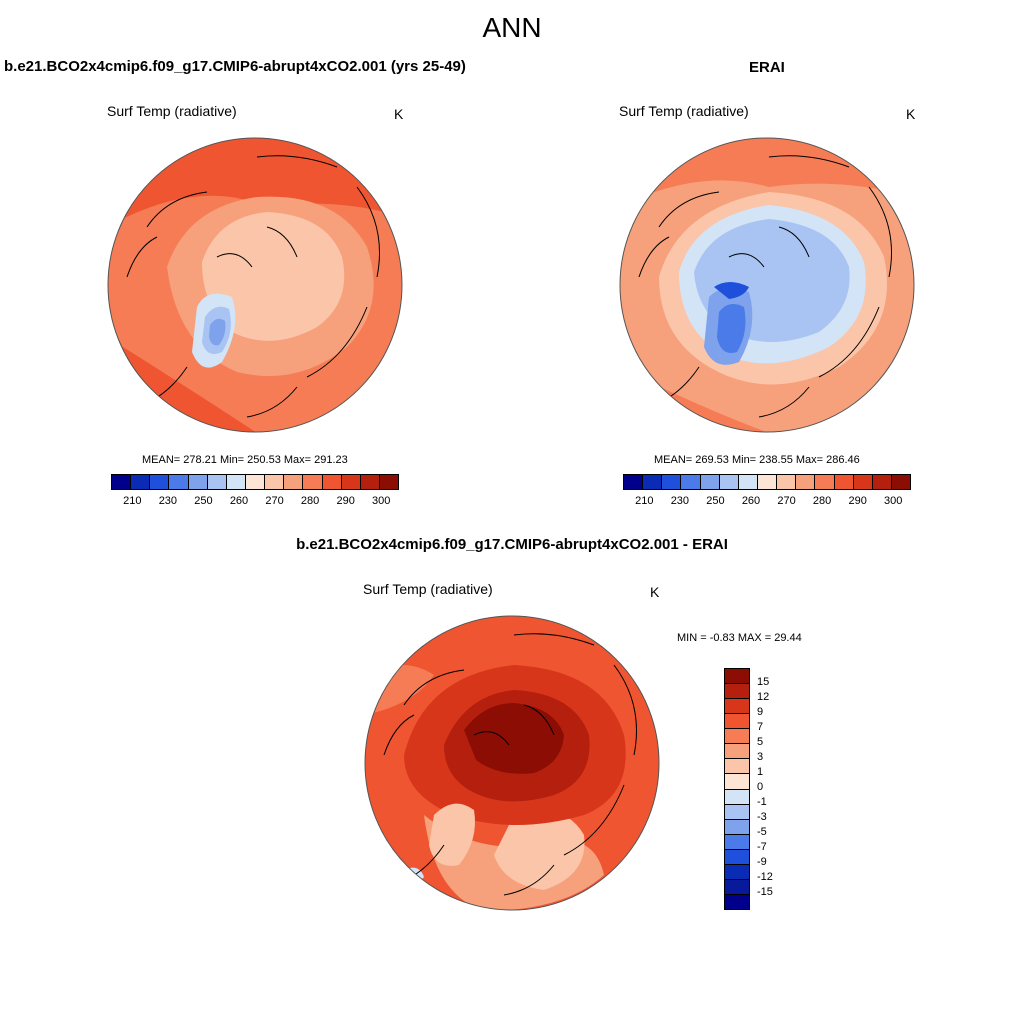 This screenshot has height=1024, width=1024. I want to click on model-stats: MEAN= 278.21 Min= 250.53 Max= 291.23, so click(245, 460).